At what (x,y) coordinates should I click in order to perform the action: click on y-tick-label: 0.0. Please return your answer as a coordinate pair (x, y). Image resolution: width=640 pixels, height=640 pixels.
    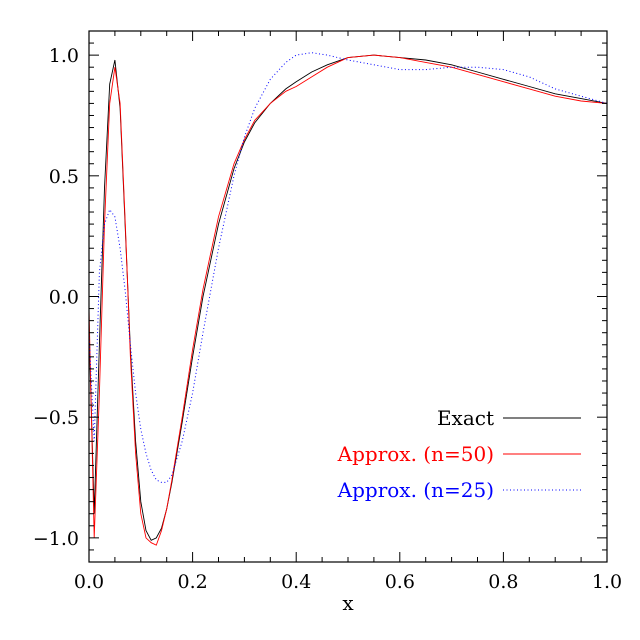
    Looking at the image, I should click on (64, 298).